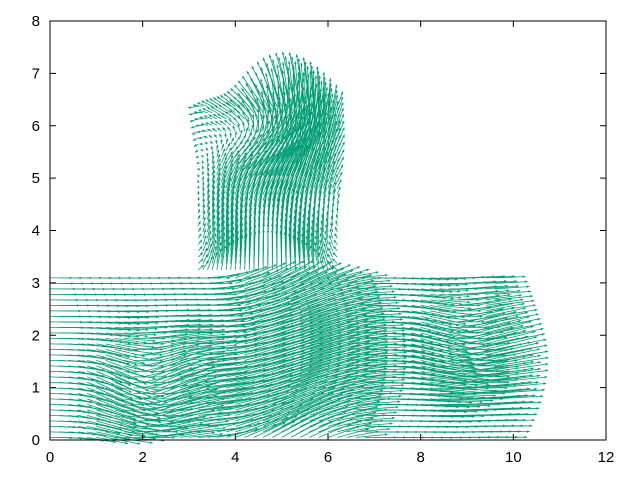 The image size is (640, 480). Describe the element at coordinates (36, 440) in the screenshot. I see `y-tick-label: 0` at that location.